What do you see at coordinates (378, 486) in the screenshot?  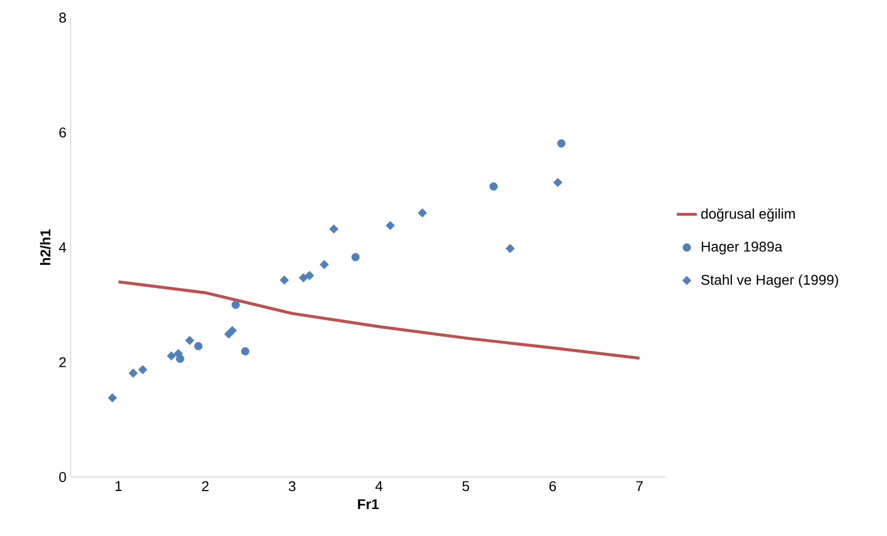 I see `x-tick-label: 4` at bounding box center [378, 486].